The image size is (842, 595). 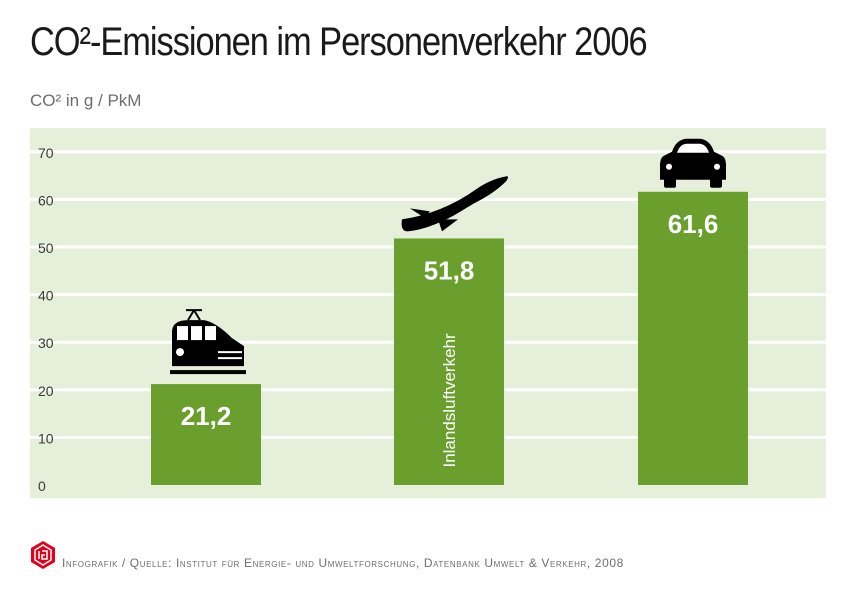 What do you see at coordinates (46, 296) in the screenshot?
I see `y-tick-label: 40` at bounding box center [46, 296].